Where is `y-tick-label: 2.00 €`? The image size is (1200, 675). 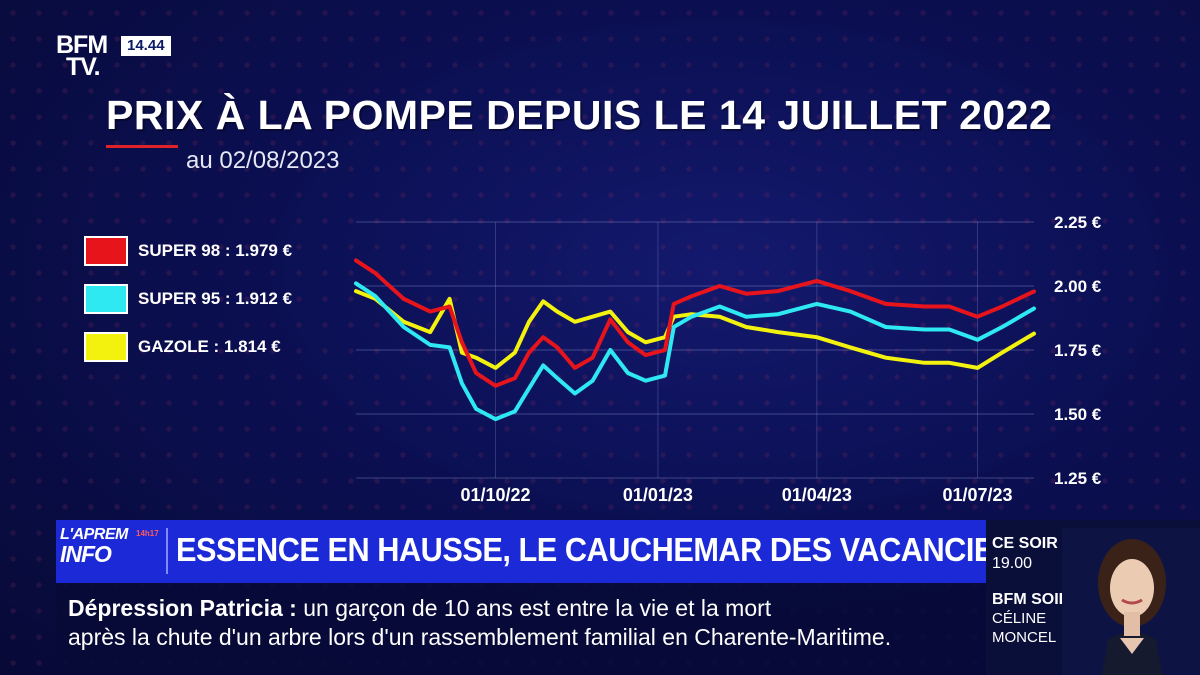 y-tick-label: 2.00 € is located at coordinates (1078, 286).